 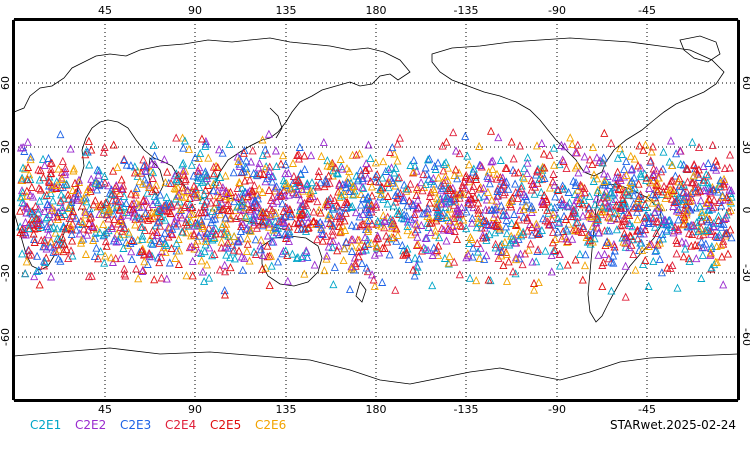 What do you see at coordinates (745, 337) in the screenshot?
I see `lat-tick-right: -60` at bounding box center [745, 337].